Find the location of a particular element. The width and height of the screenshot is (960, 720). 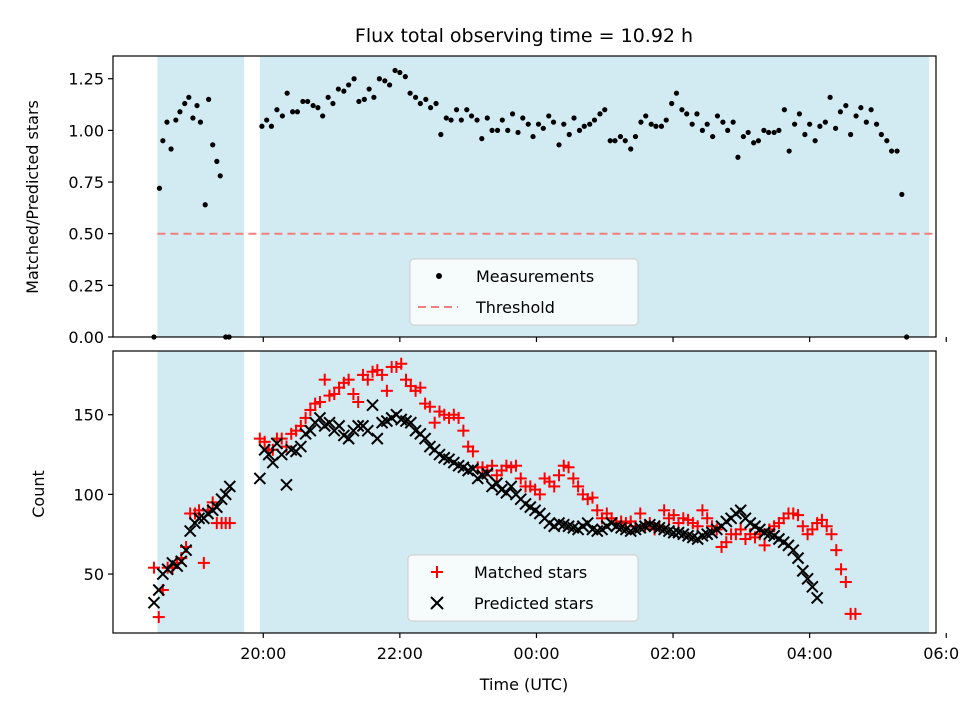

x-axis-label: Time (UTC) is located at coordinates (523, 684).